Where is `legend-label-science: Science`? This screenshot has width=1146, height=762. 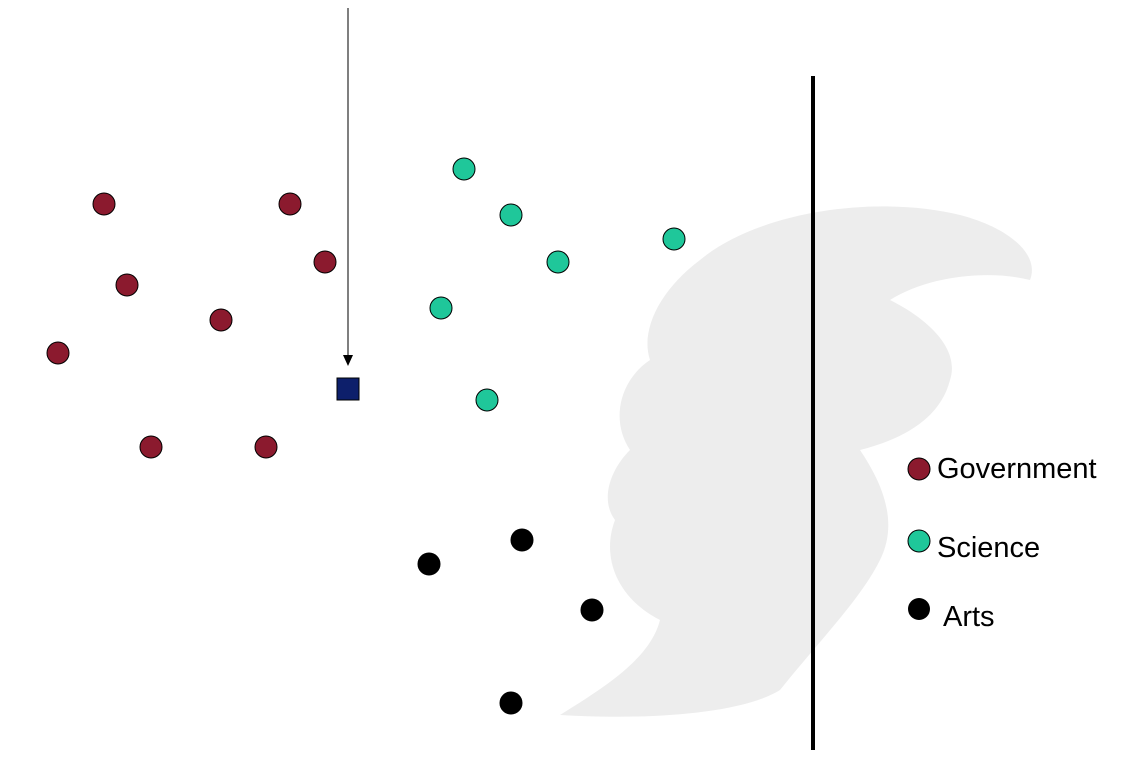 legend-label-science: Science is located at coordinates (988, 548).